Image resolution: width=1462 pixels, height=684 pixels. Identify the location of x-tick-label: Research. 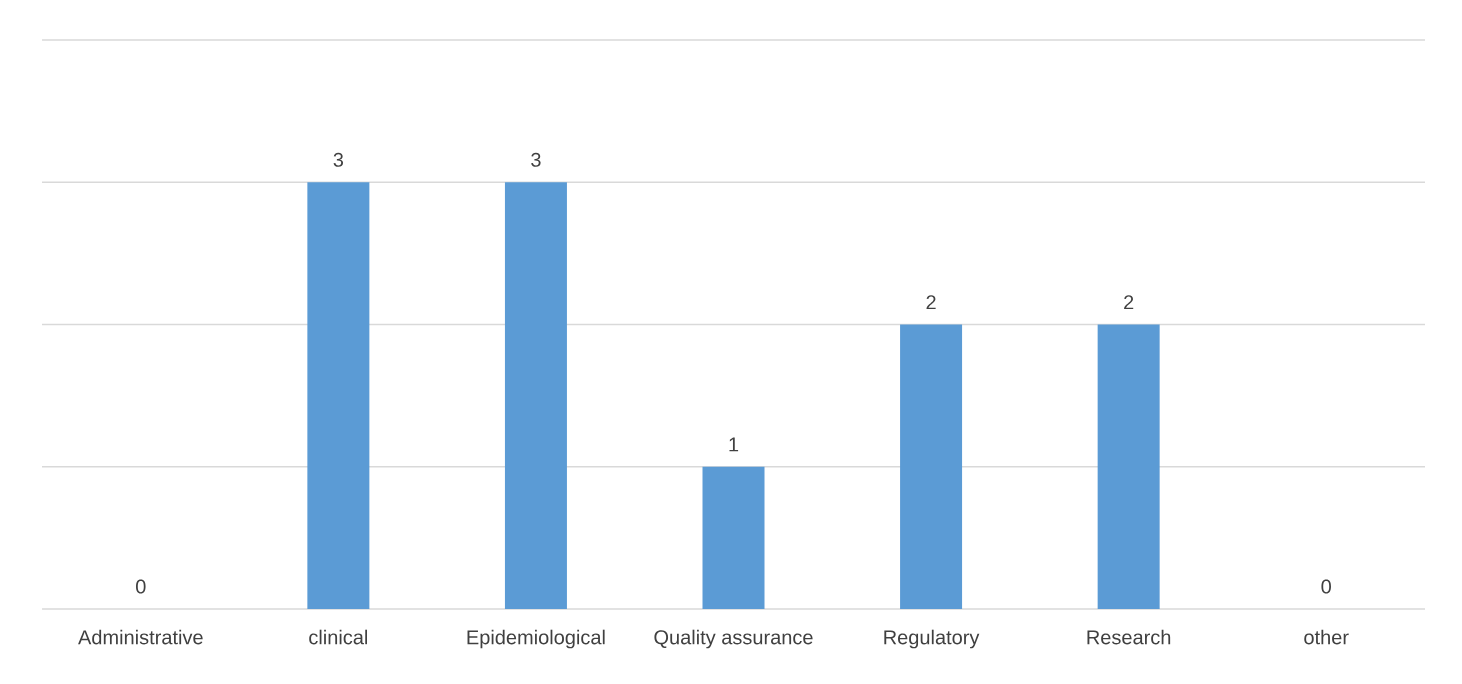
(1129, 637).